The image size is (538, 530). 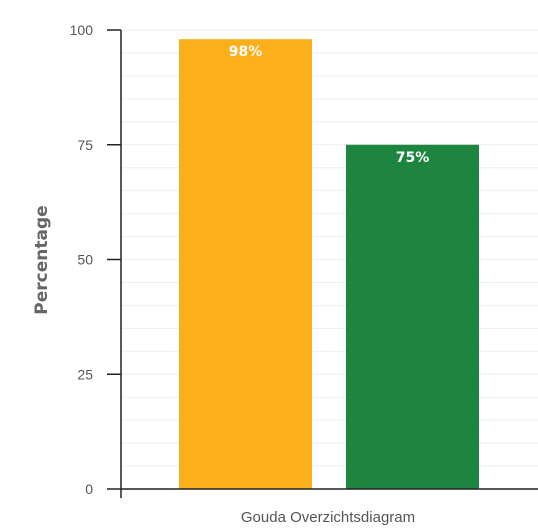 I want to click on x-category-label: Gouda Overzichtsdiagram, so click(x=328, y=517).